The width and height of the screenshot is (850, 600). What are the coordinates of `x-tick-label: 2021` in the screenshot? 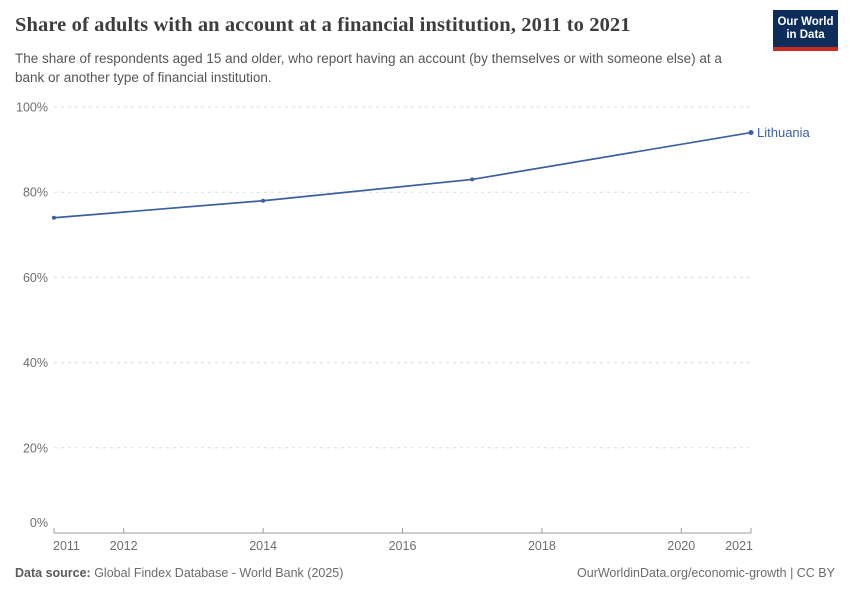 It's located at (739, 546).